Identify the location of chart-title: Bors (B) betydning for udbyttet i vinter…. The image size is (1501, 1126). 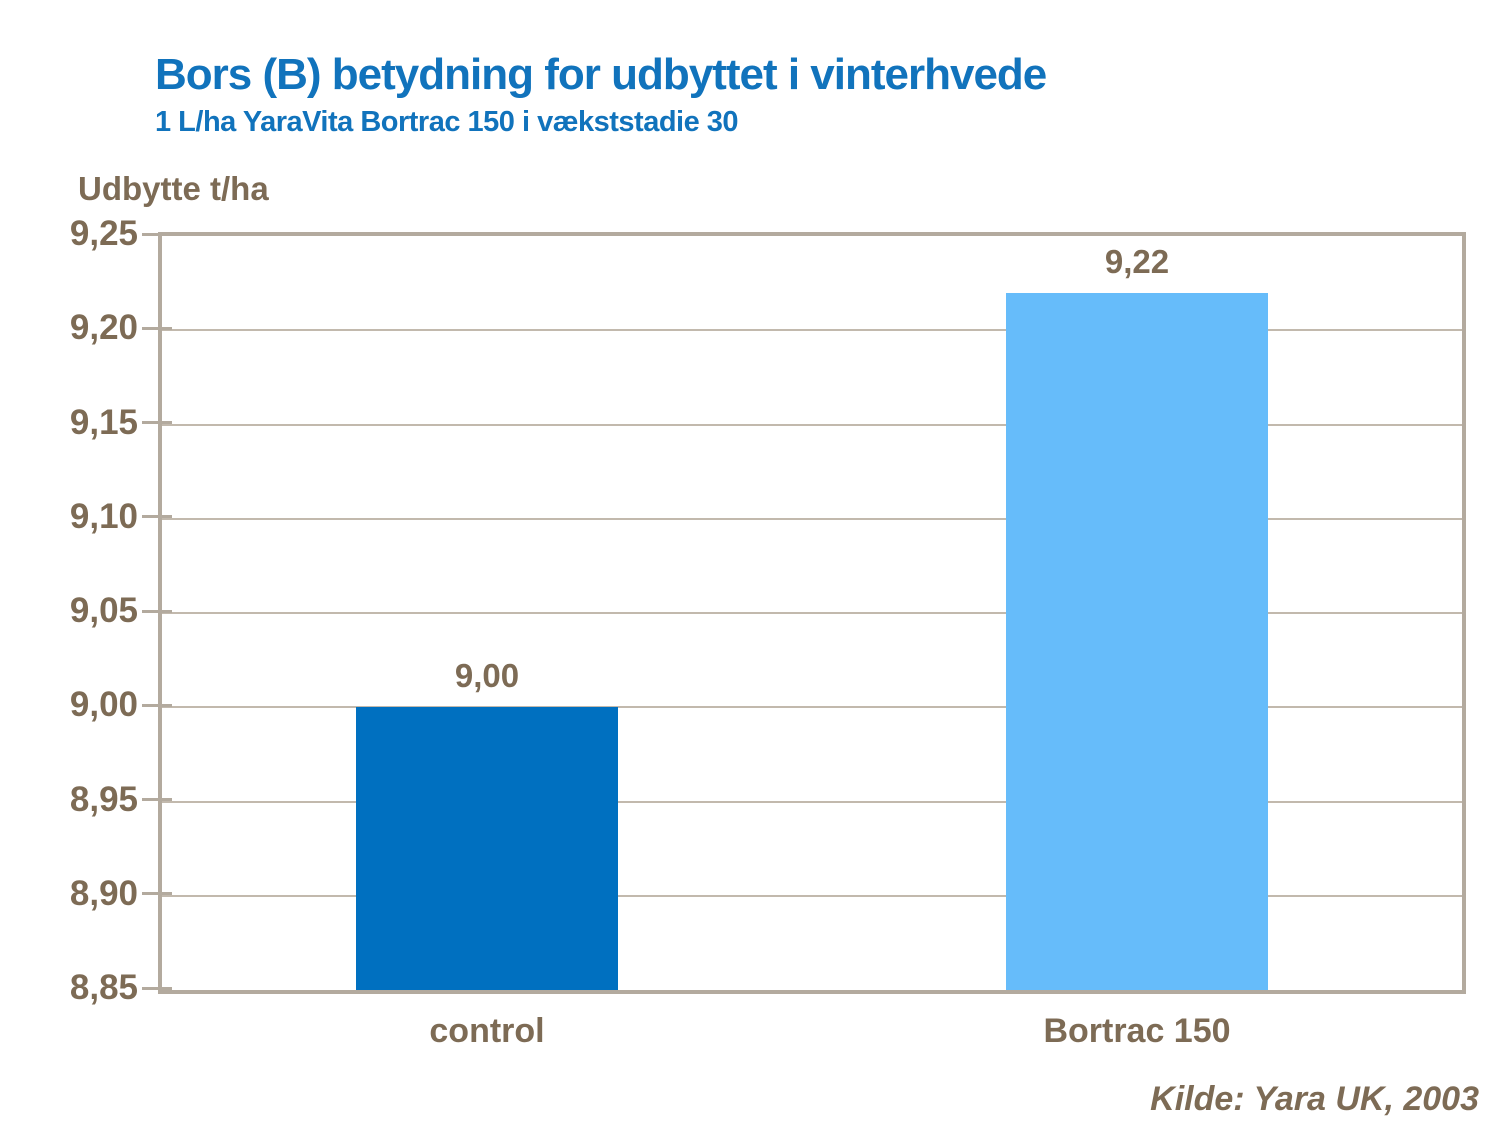
(601, 74).